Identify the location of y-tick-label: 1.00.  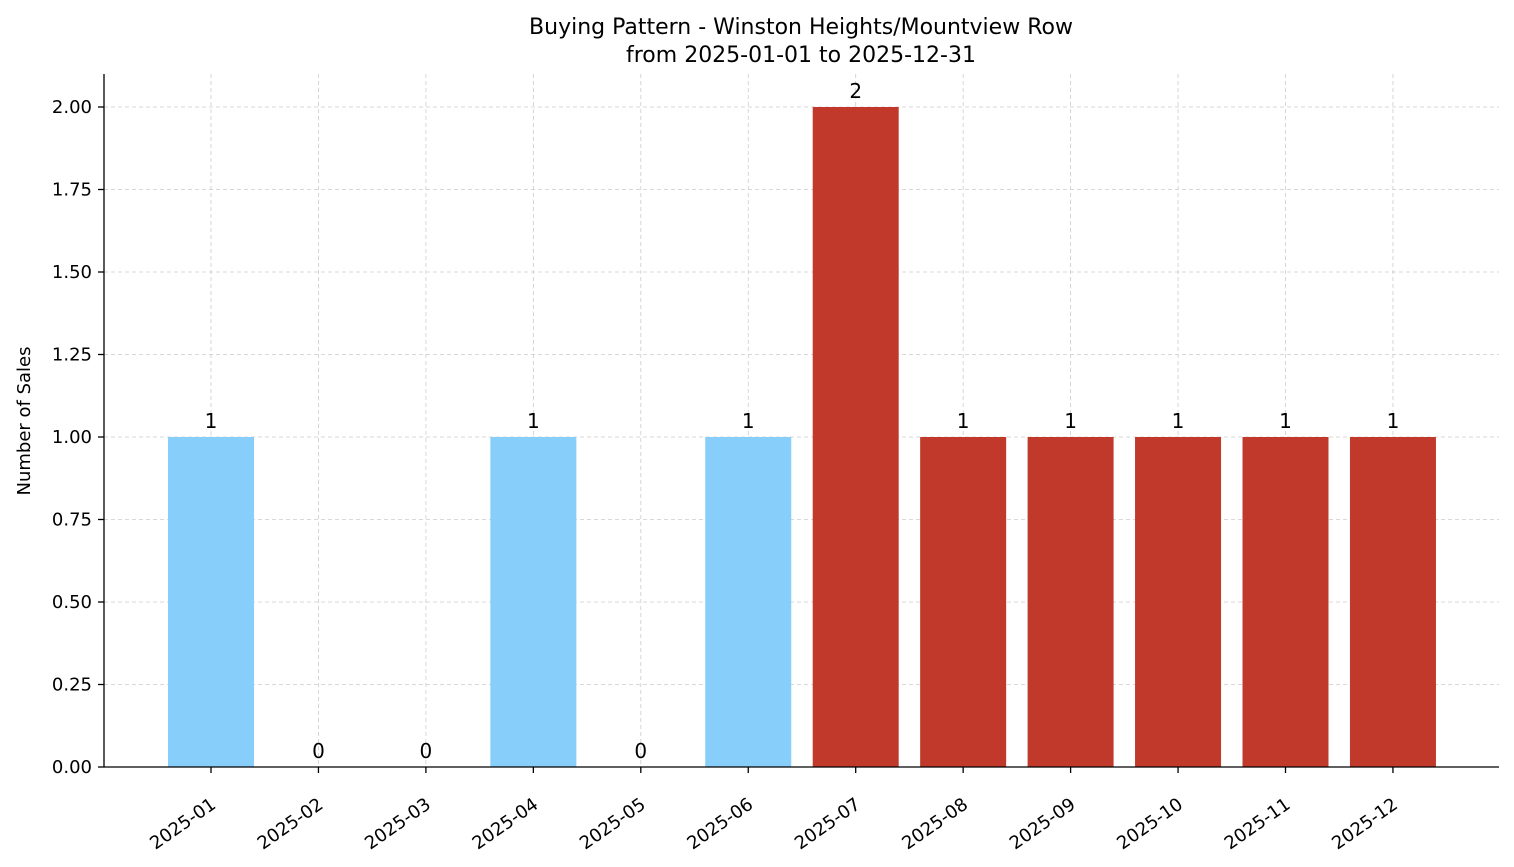
(72, 437).